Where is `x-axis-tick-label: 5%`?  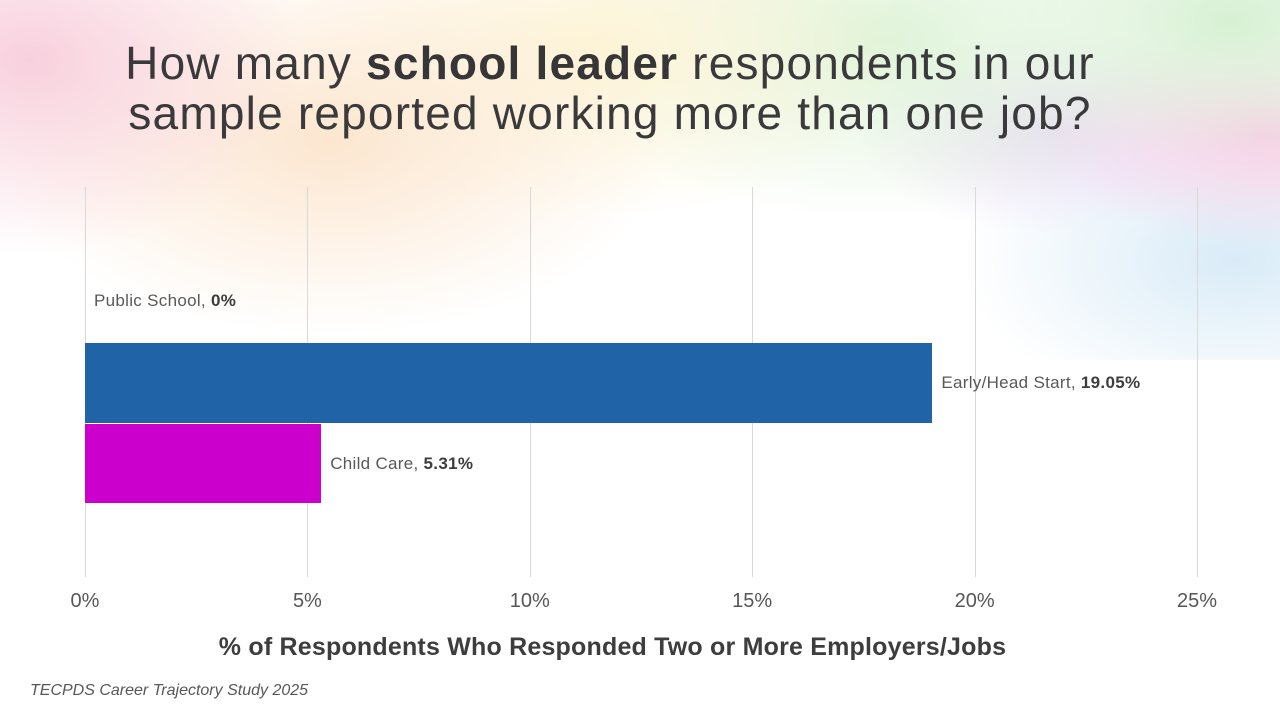
x-axis-tick-label: 5% is located at coordinates (307, 601).